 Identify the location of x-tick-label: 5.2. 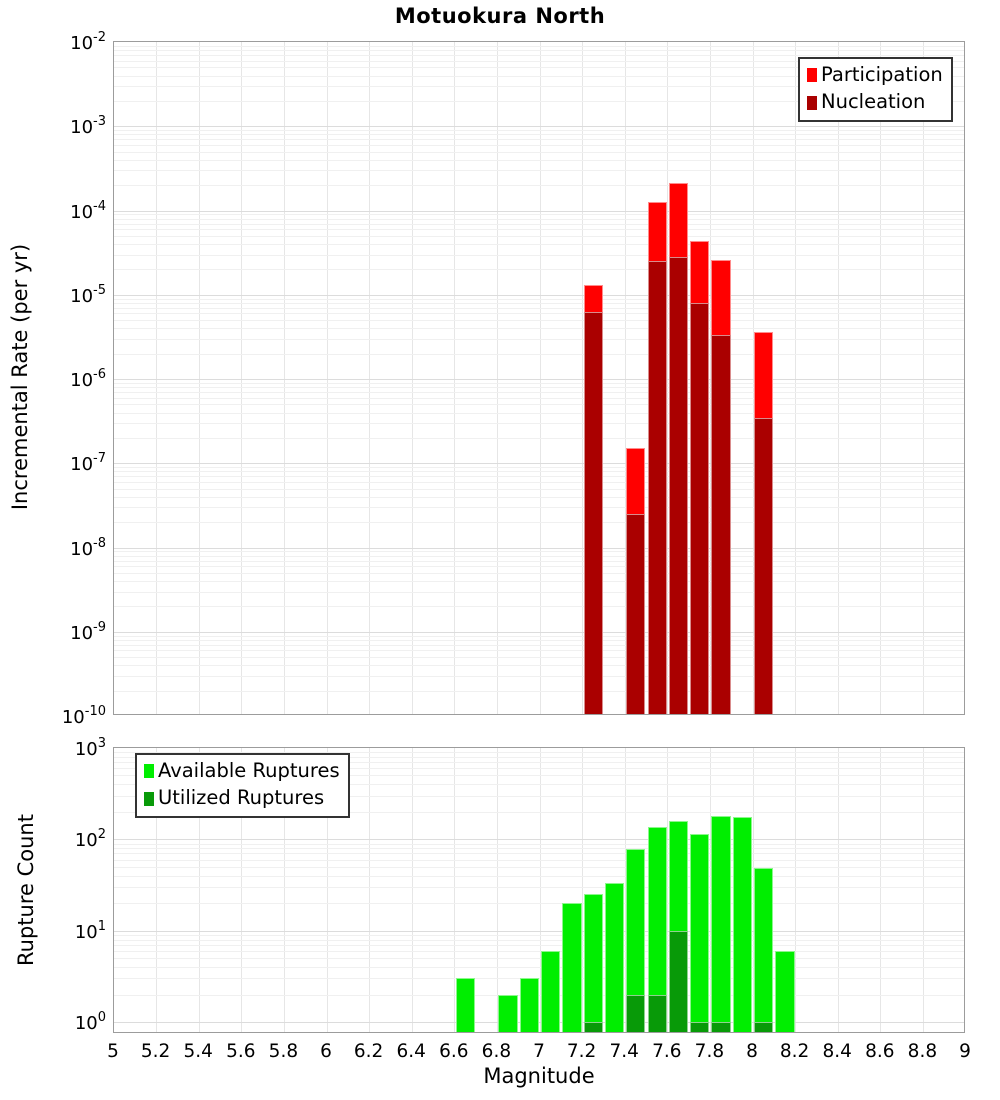
(155, 1051).